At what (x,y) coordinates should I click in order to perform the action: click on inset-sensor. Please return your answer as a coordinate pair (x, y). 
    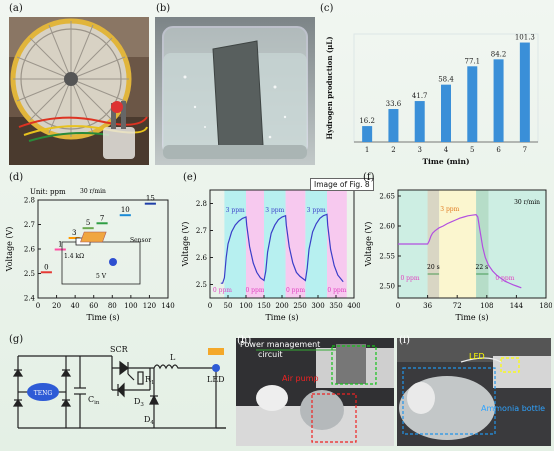
    Looking at the image, I should click on (93, 237).